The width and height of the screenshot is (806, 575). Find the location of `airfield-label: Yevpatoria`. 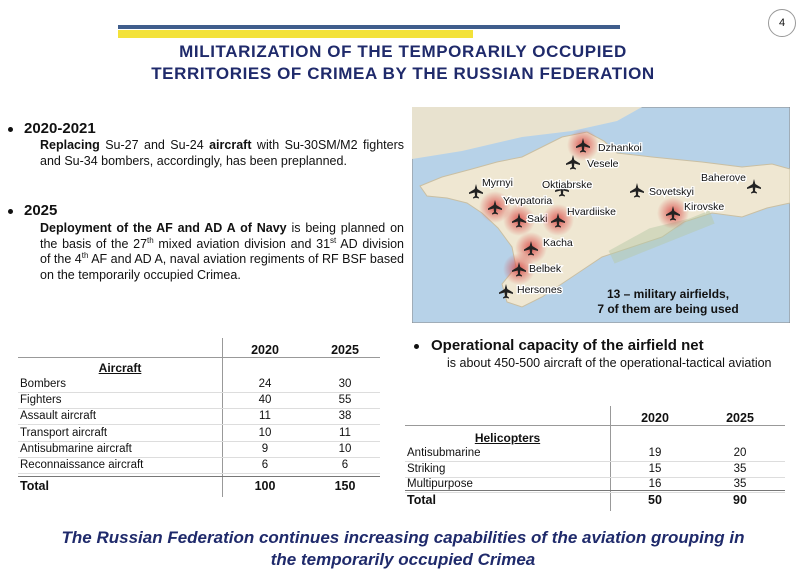

airfield-label: Yevpatoria is located at coordinates (527, 201).